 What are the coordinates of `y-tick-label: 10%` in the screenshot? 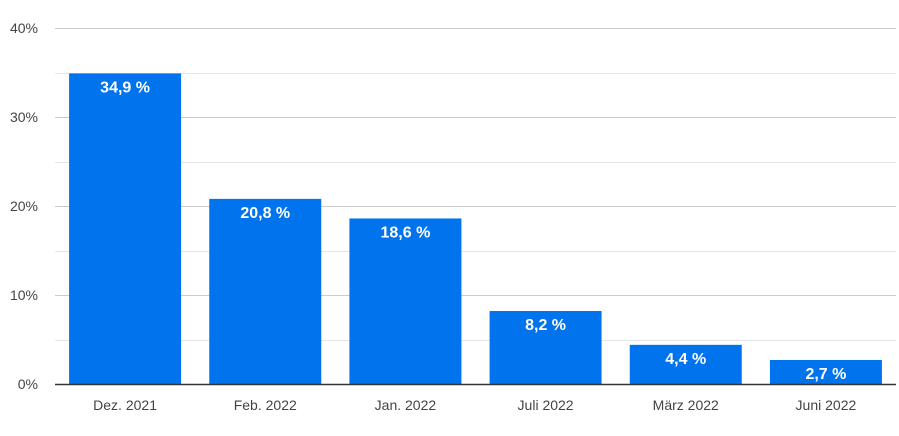 It's located at (24, 295).